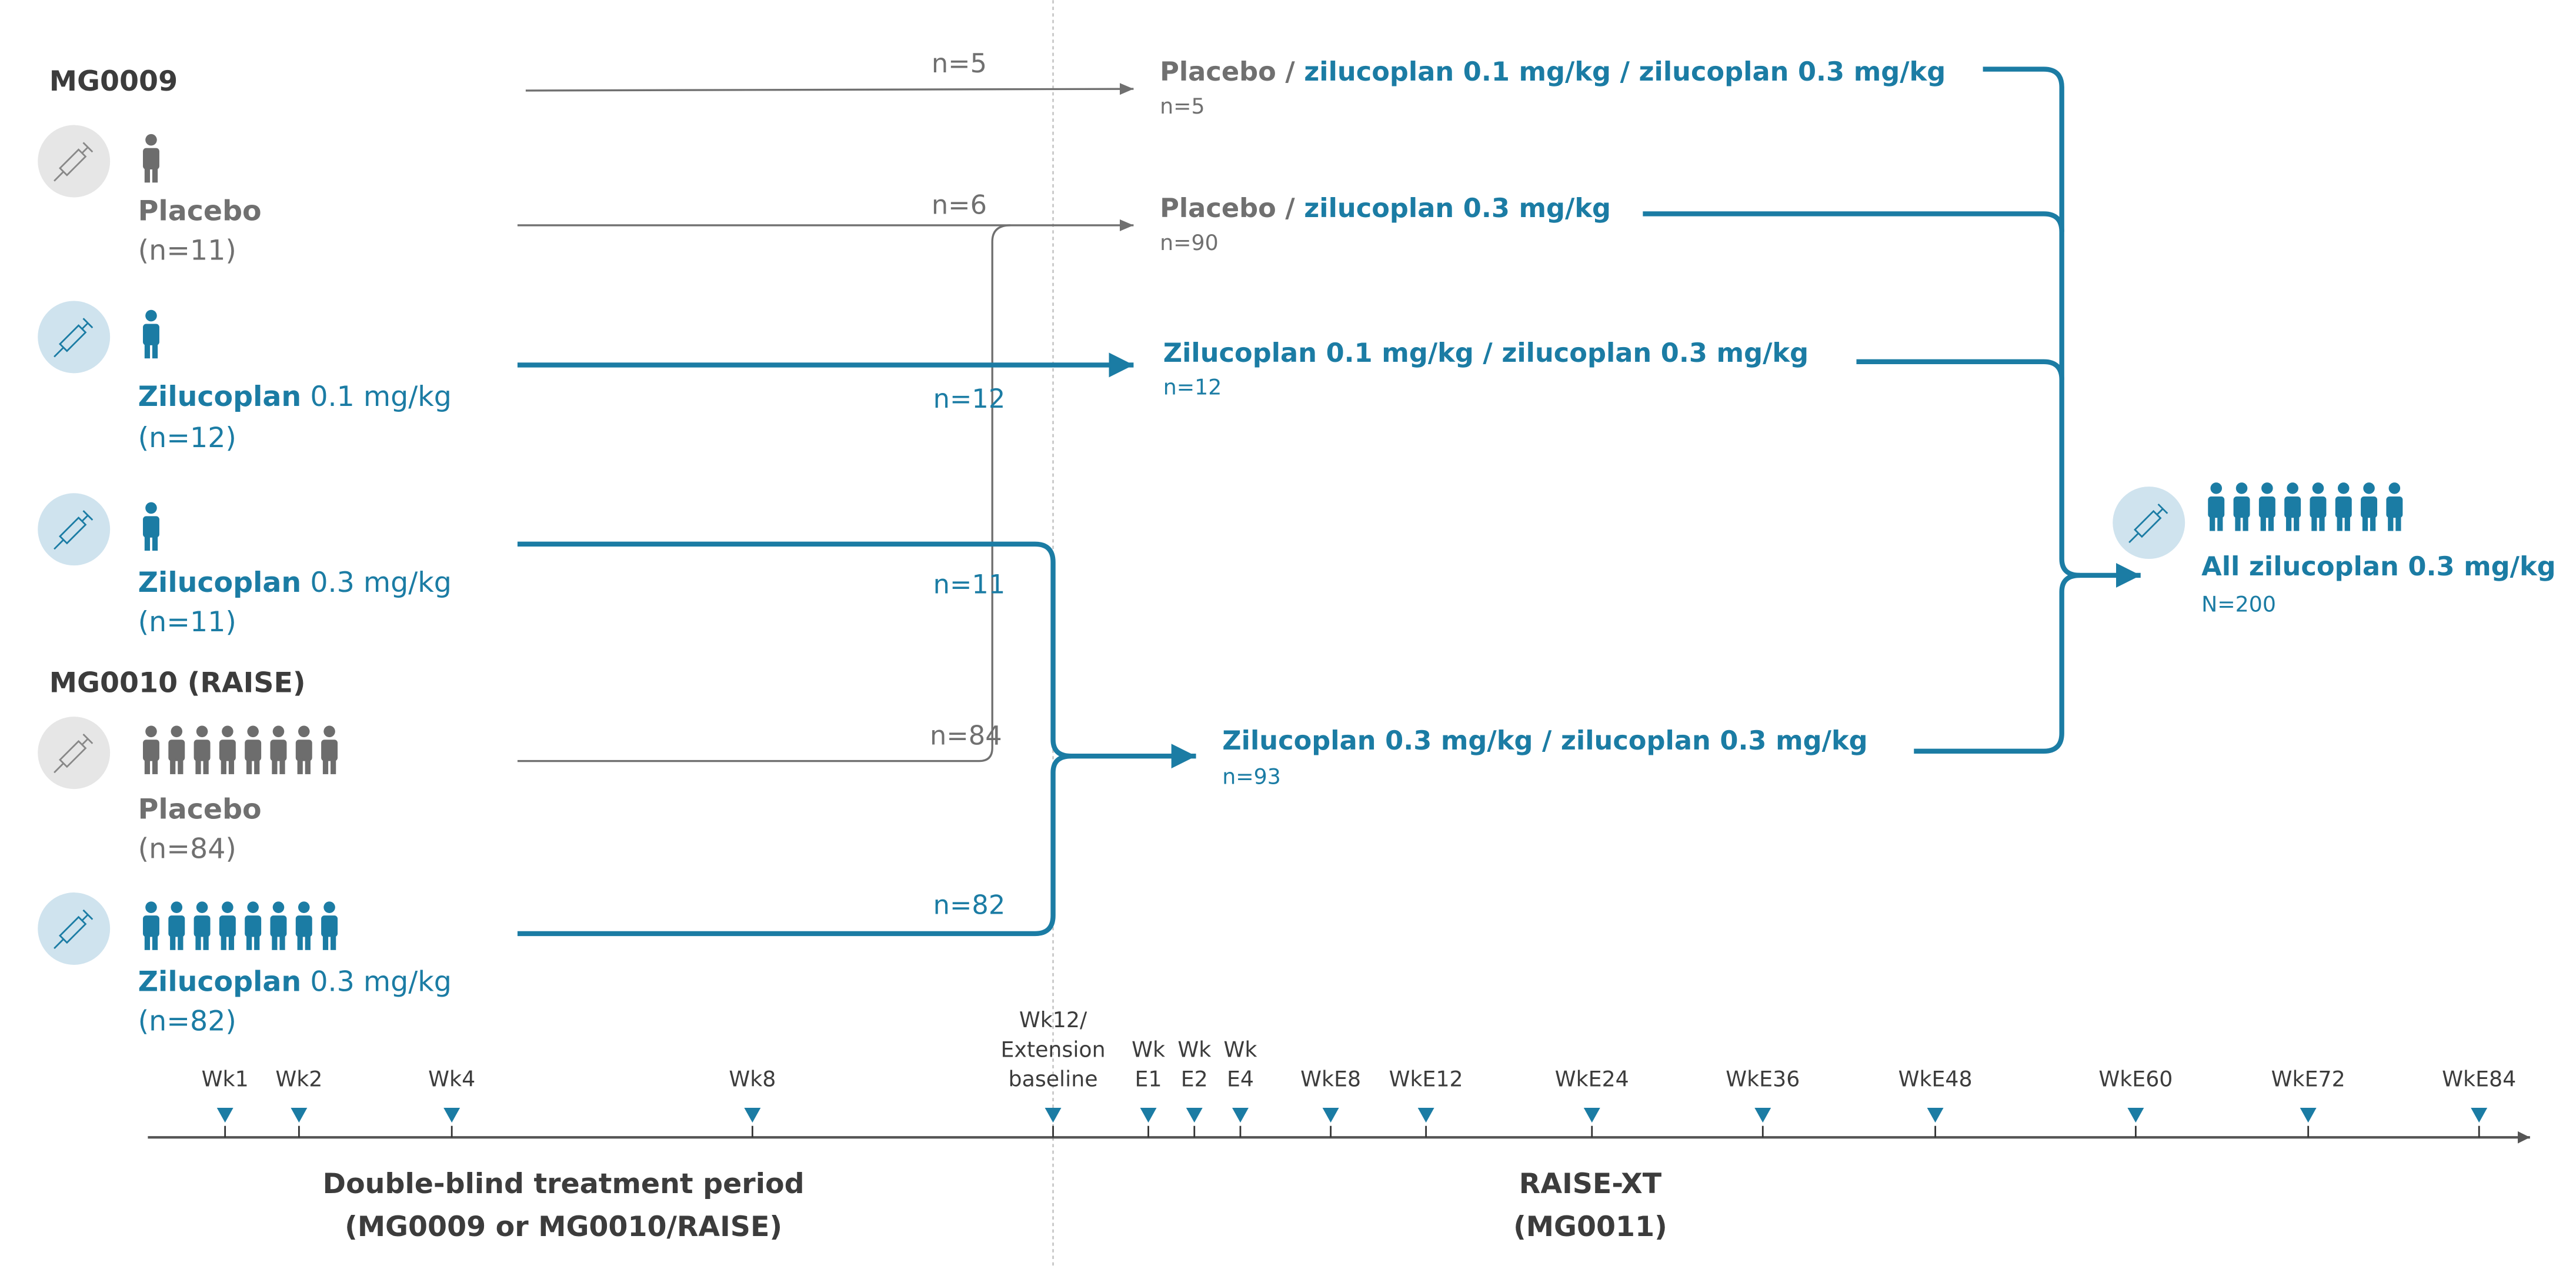  Describe the element at coordinates (1052, 1049) in the screenshot. I see `tick-label: Extension` at that location.